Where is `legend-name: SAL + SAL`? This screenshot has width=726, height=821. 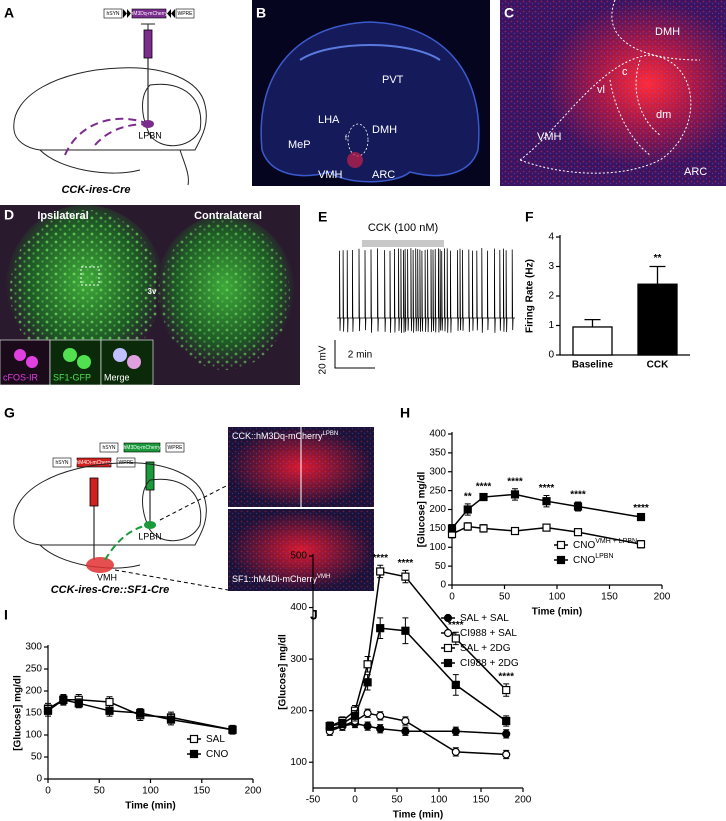
legend-name: SAL + SAL is located at coordinates (484, 618).